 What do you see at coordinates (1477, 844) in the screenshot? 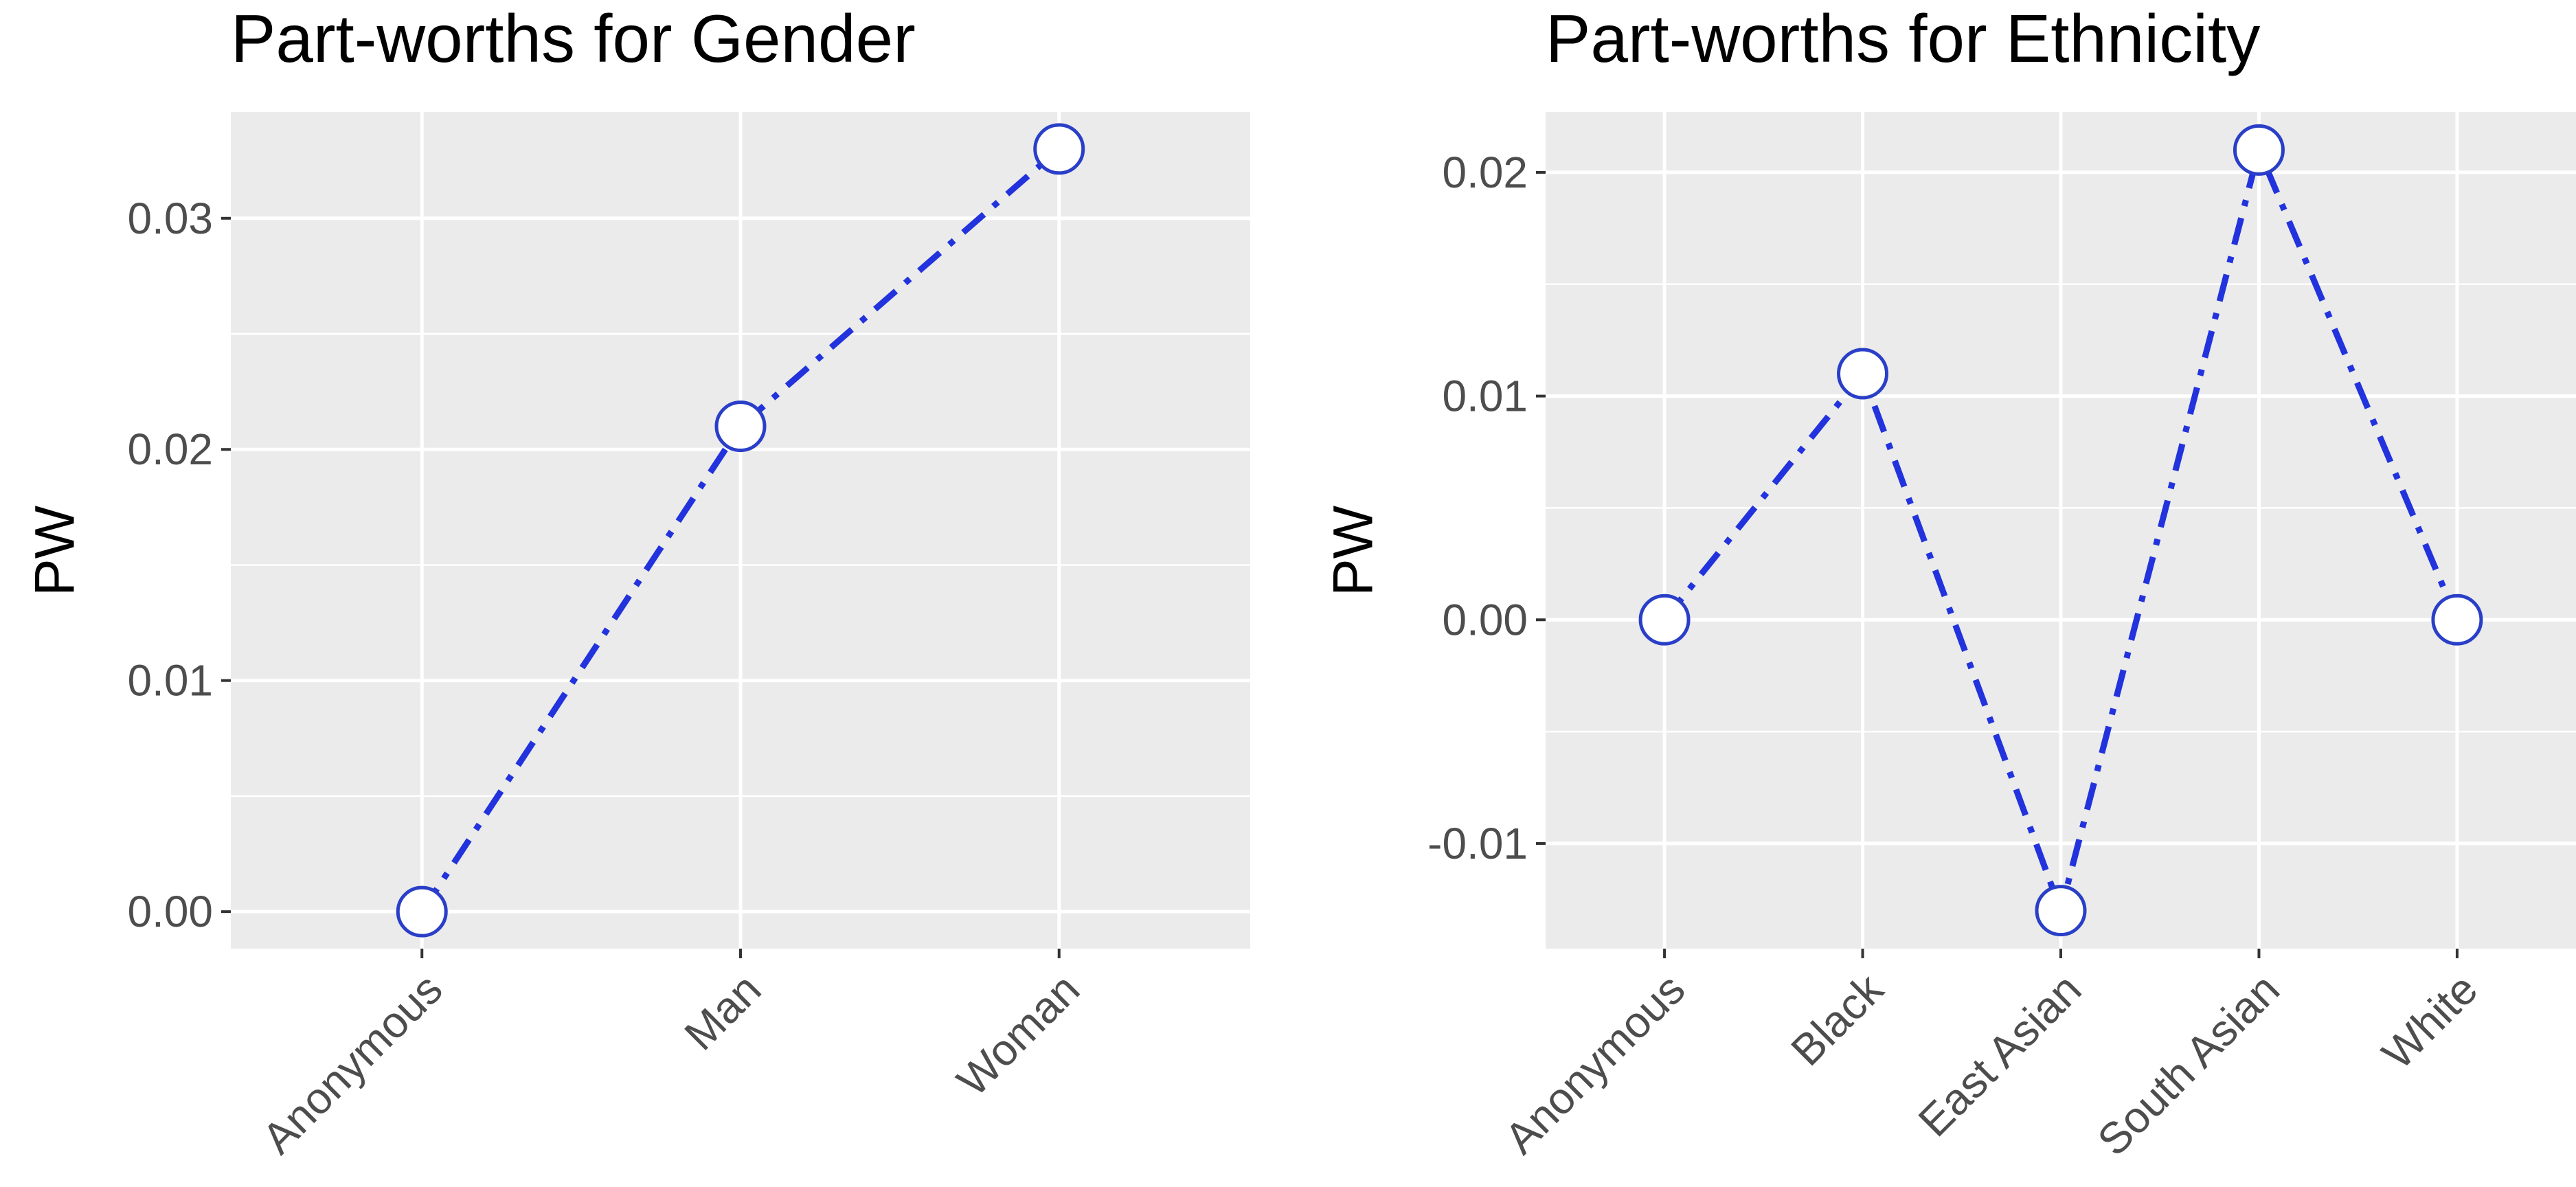
I see `ethnicity-y-tick-label: -0.01` at bounding box center [1477, 844].